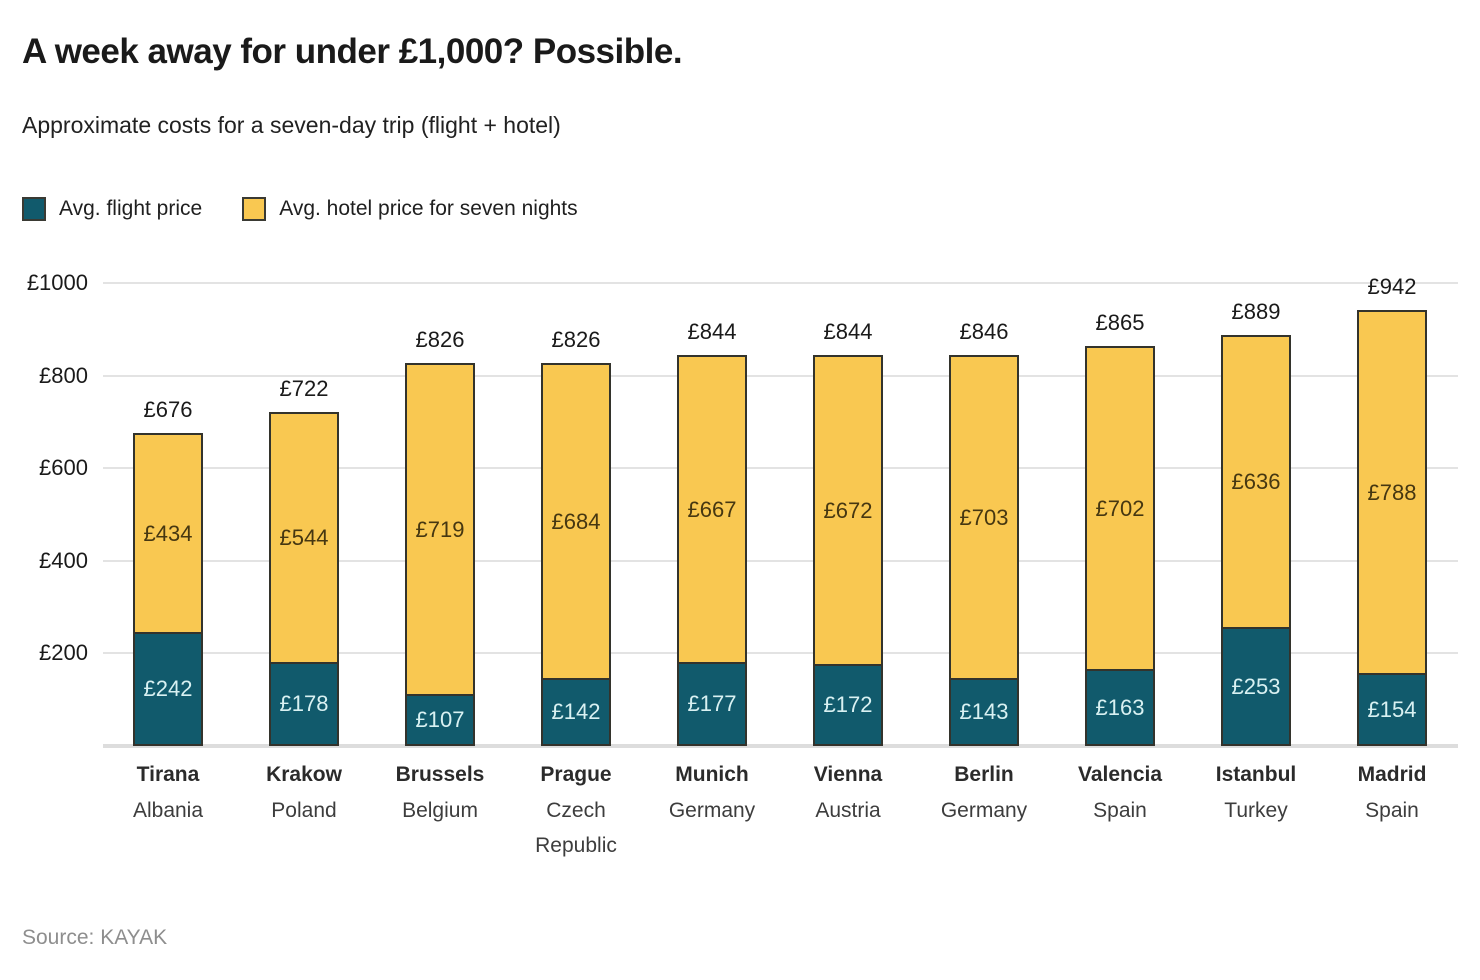  I want to click on bar-krakow: £544 £178, so click(304, 579).